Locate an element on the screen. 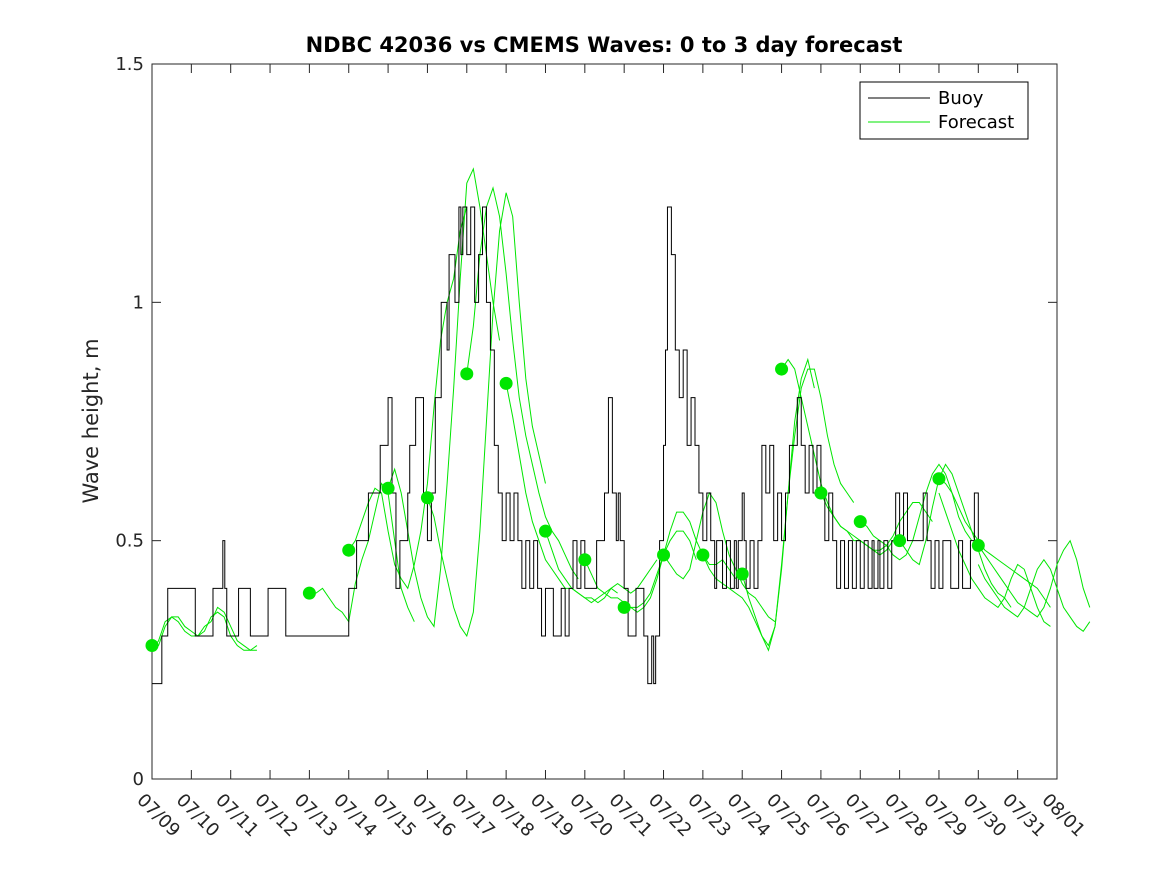  y-axis-label: Wave height, m is located at coordinates (91, 420).